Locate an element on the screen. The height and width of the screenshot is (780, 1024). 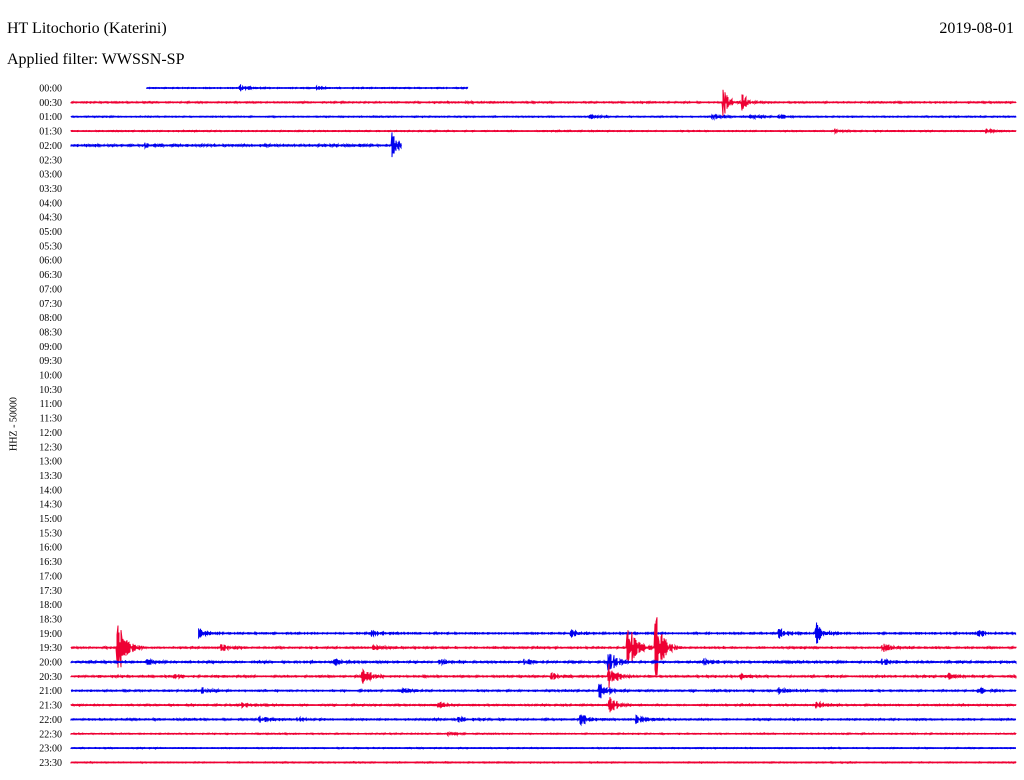
row-label-0000: 00:00 is located at coordinates (50, 89).